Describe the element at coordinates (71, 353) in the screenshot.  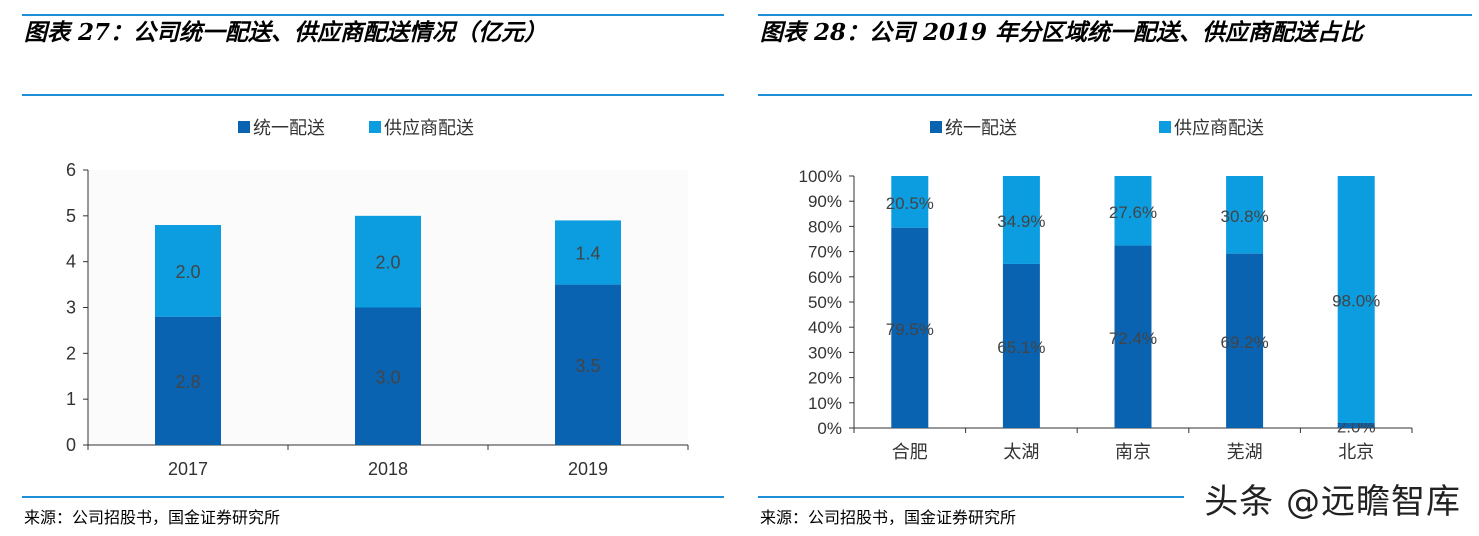
I see `y-tick-label: 2` at that location.